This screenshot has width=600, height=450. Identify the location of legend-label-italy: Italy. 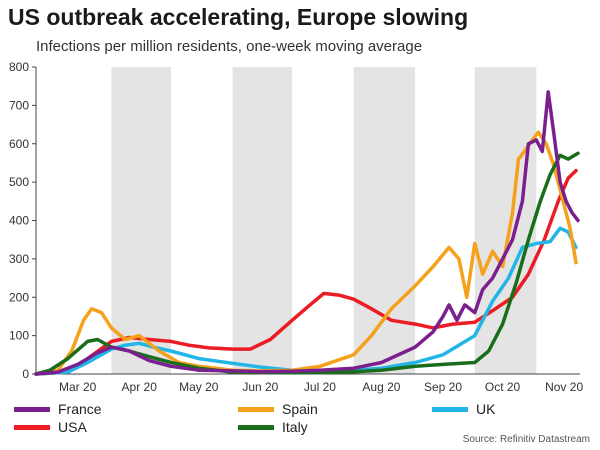
(295, 427).